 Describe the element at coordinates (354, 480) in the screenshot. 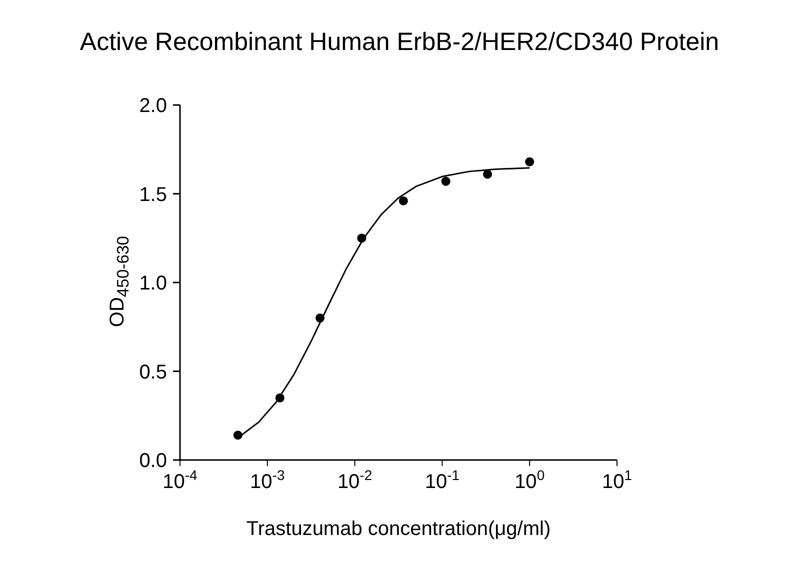

I see `x-tick-label: 10$^{-2}$` at that location.